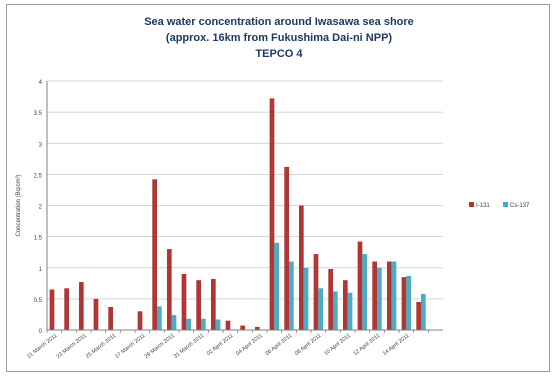  I want to click on x-tick-label: 08 April 2011, so click(308, 345).